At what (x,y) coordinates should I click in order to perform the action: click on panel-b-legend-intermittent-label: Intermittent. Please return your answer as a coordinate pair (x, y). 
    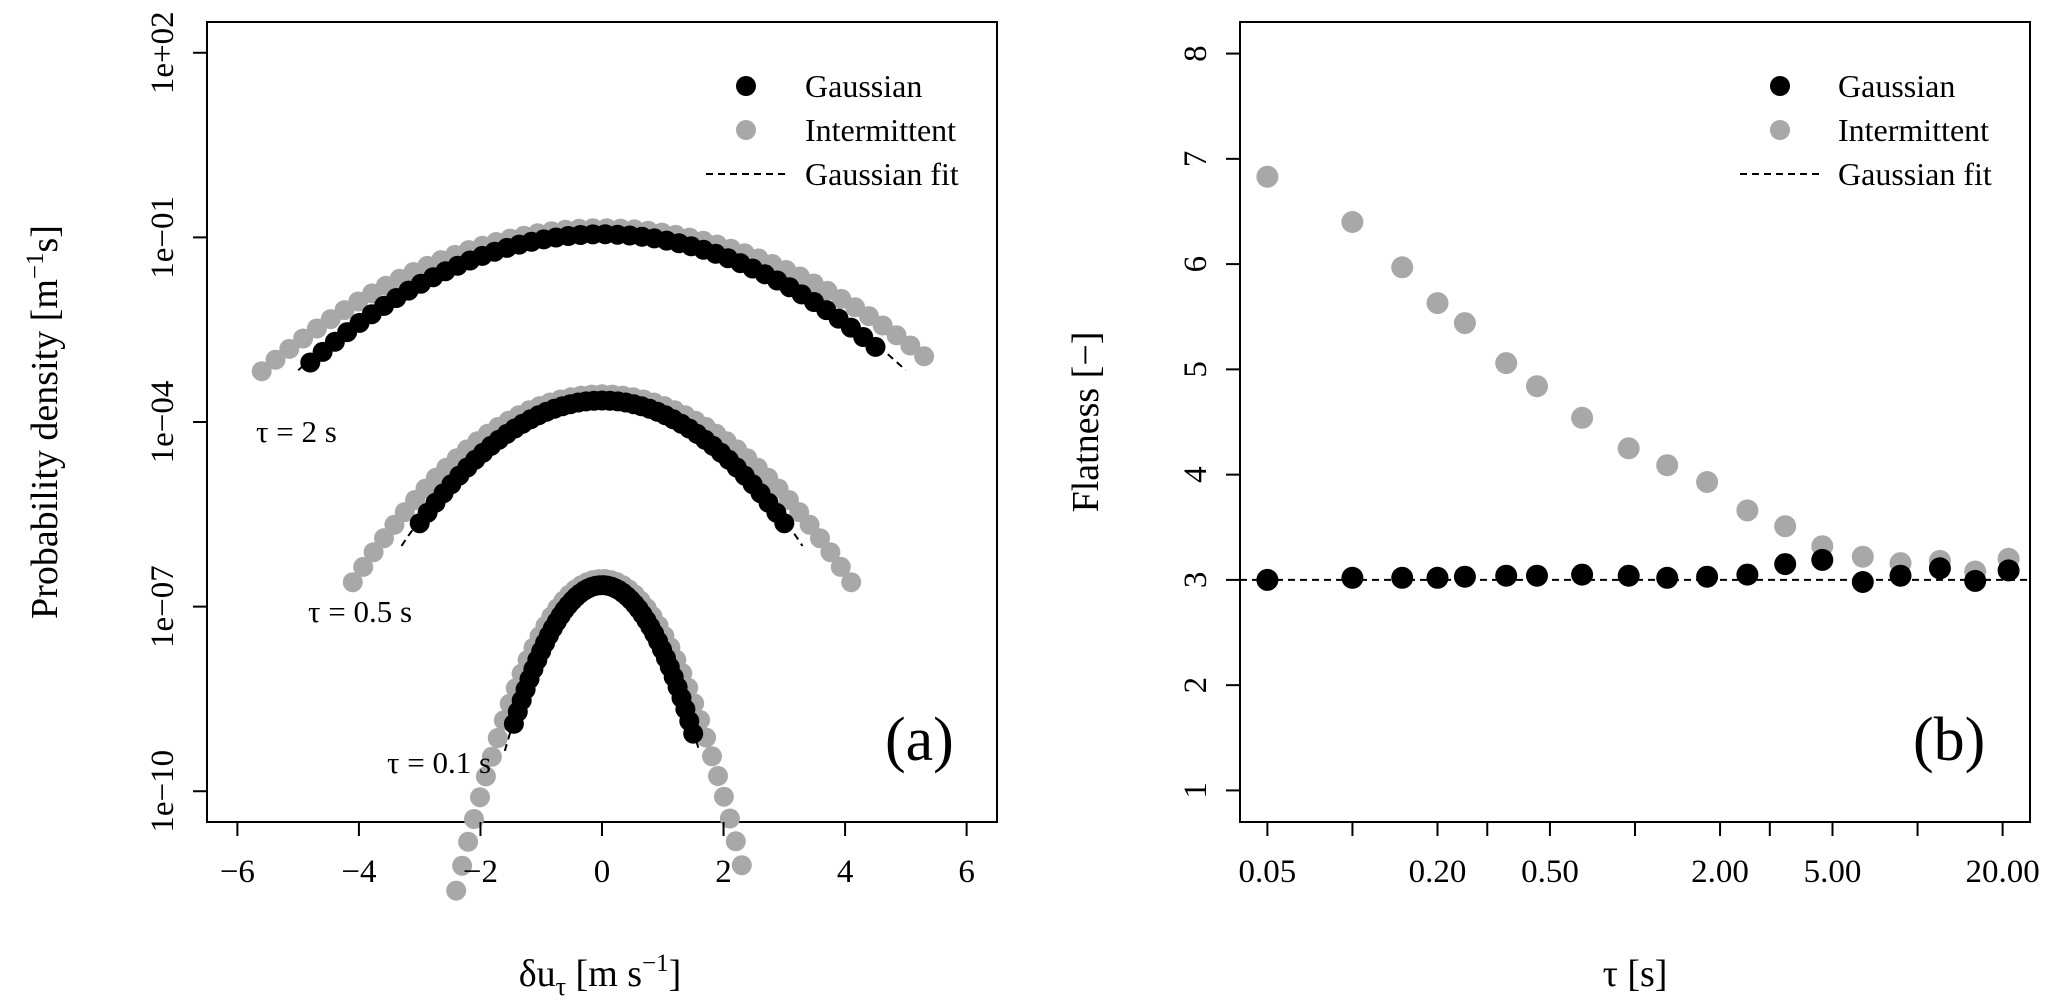
    Looking at the image, I should click on (1913, 130).